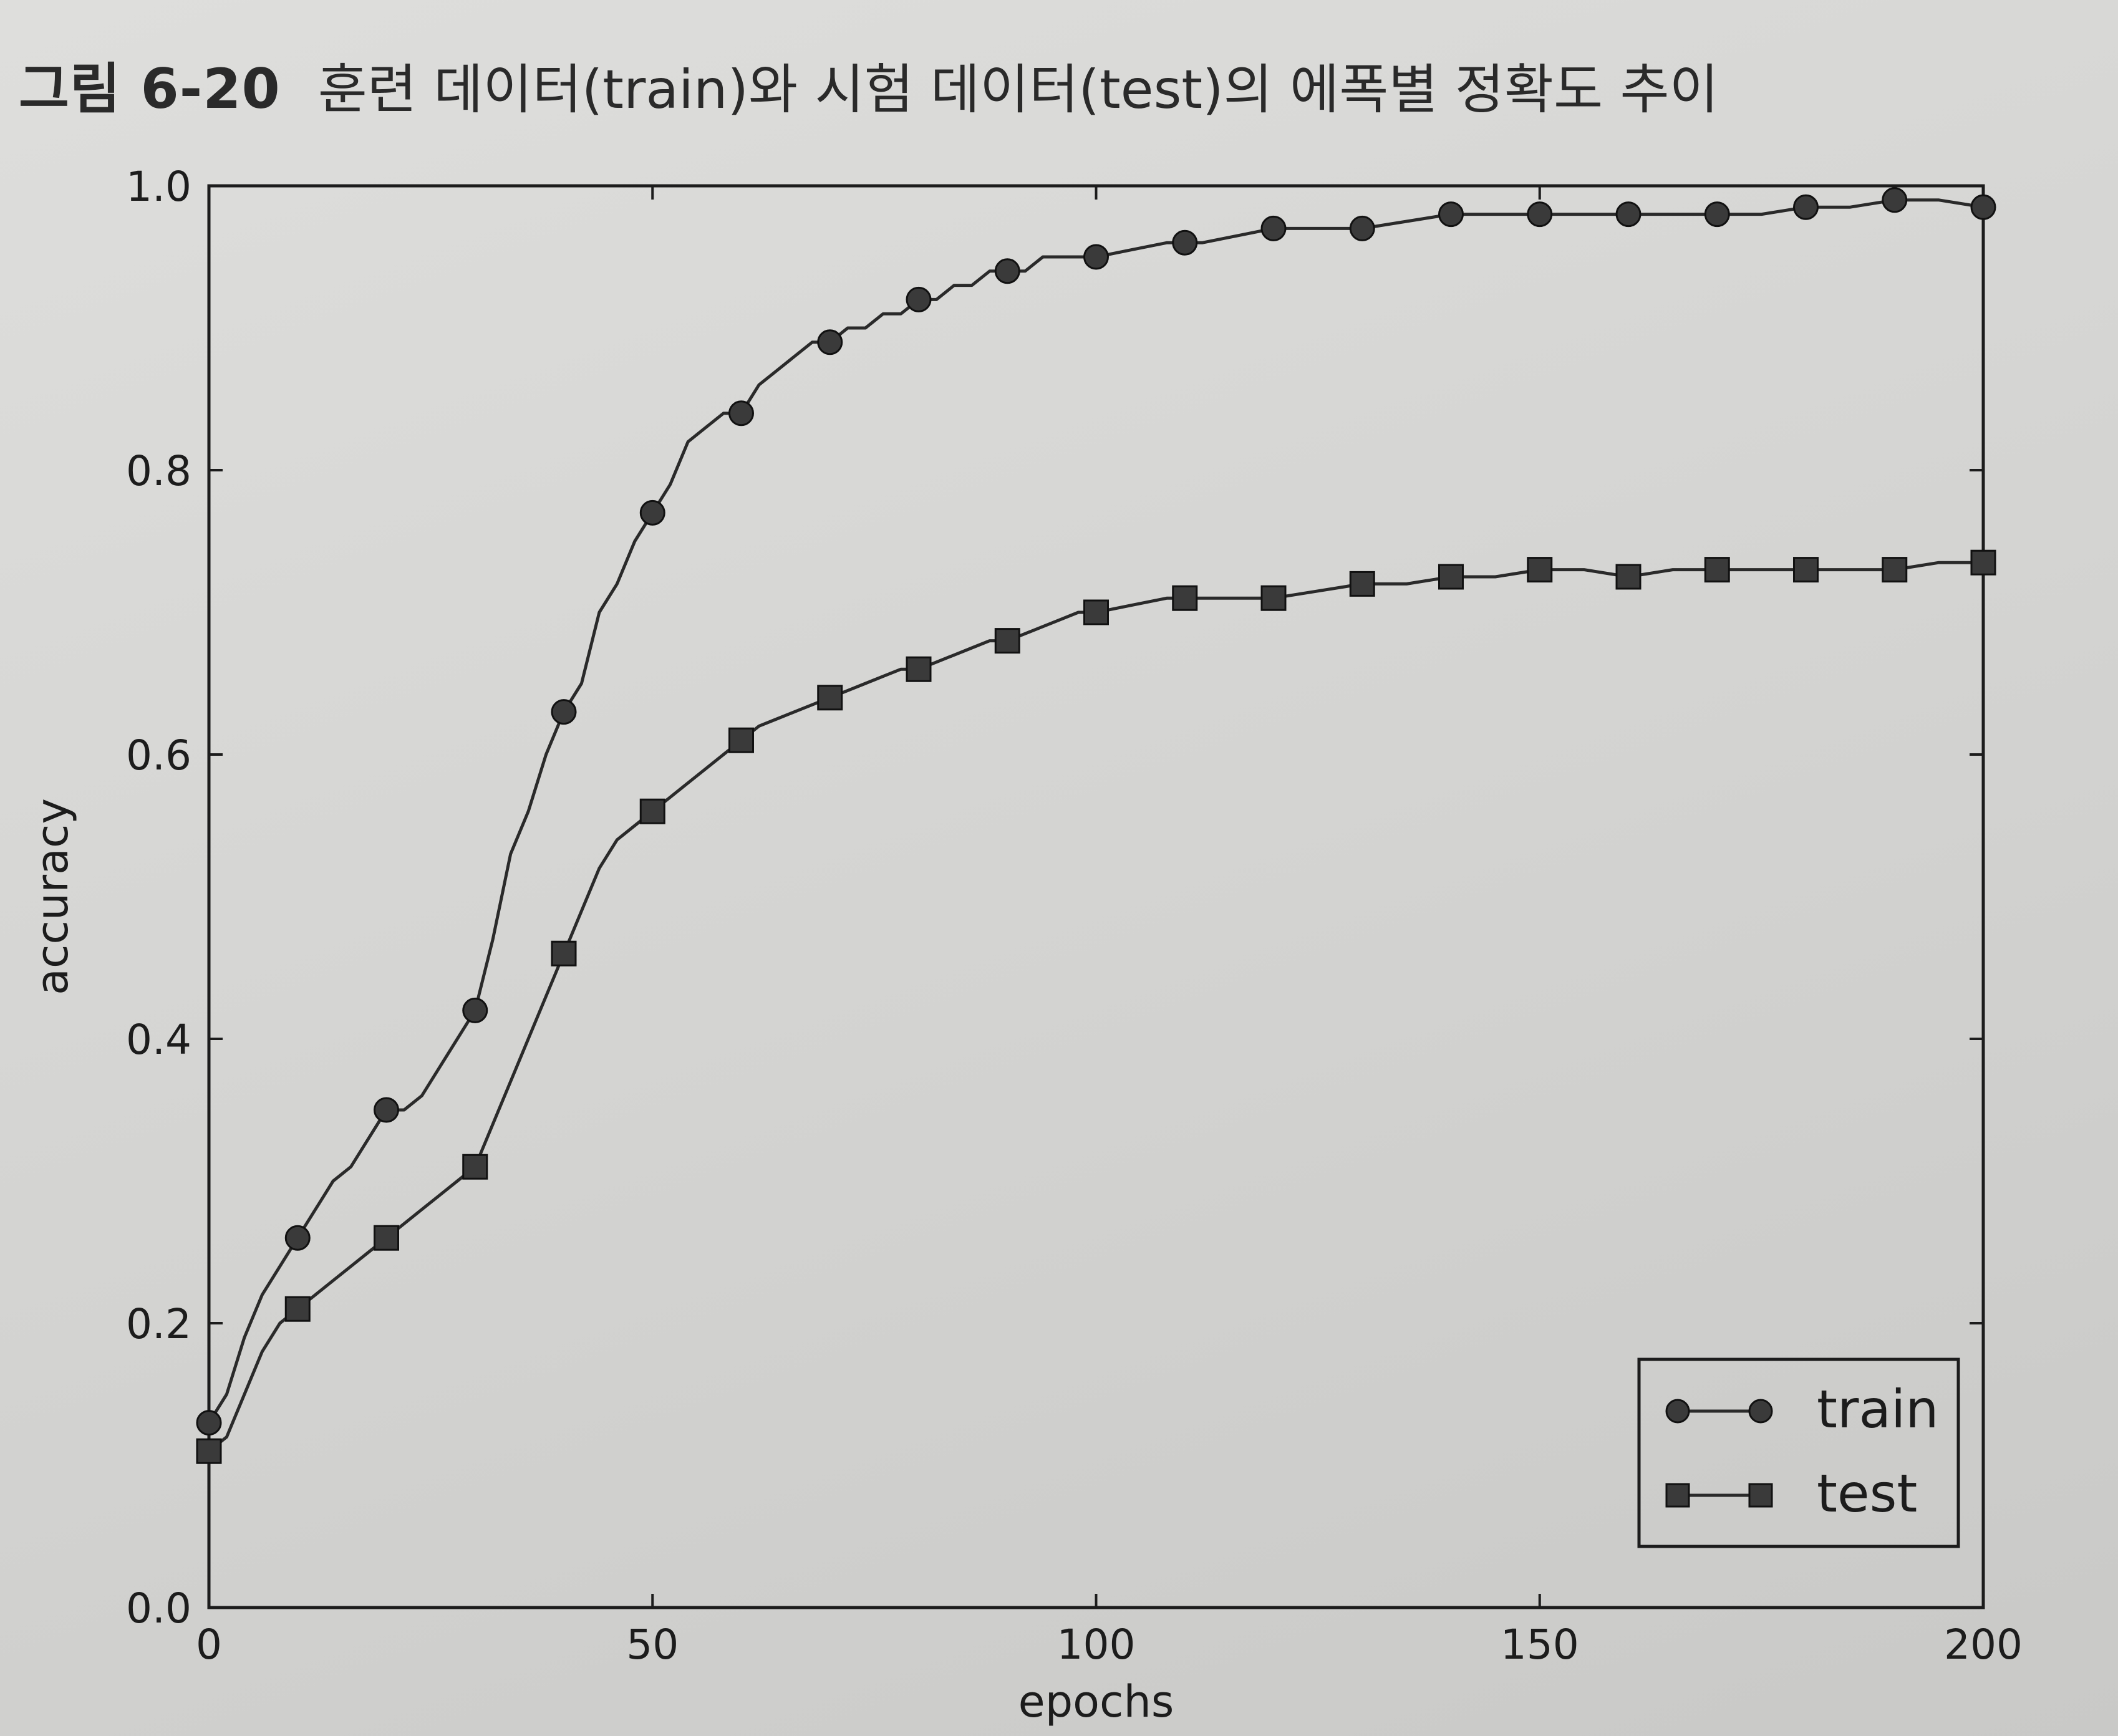 The height and width of the screenshot is (1736, 2118). Describe the element at coordinates (1878, 1409) in the screenshot. I see `legend-label-train: train` at that location.